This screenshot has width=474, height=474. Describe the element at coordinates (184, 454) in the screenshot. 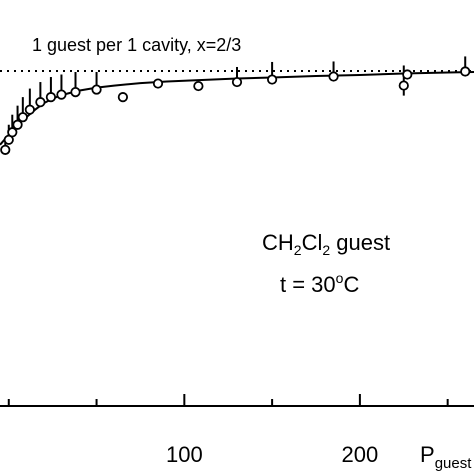

I see `x-tick-label: 100` at that location.